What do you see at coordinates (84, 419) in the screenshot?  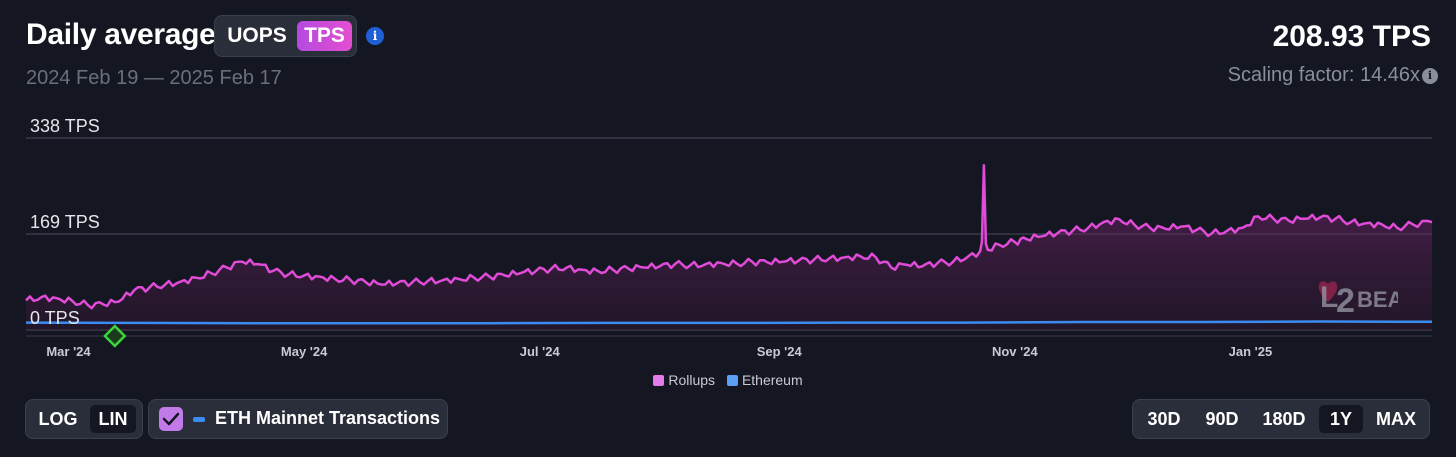 I see `scale-toggle: LOG LIN` at bounding box center [84, 419].